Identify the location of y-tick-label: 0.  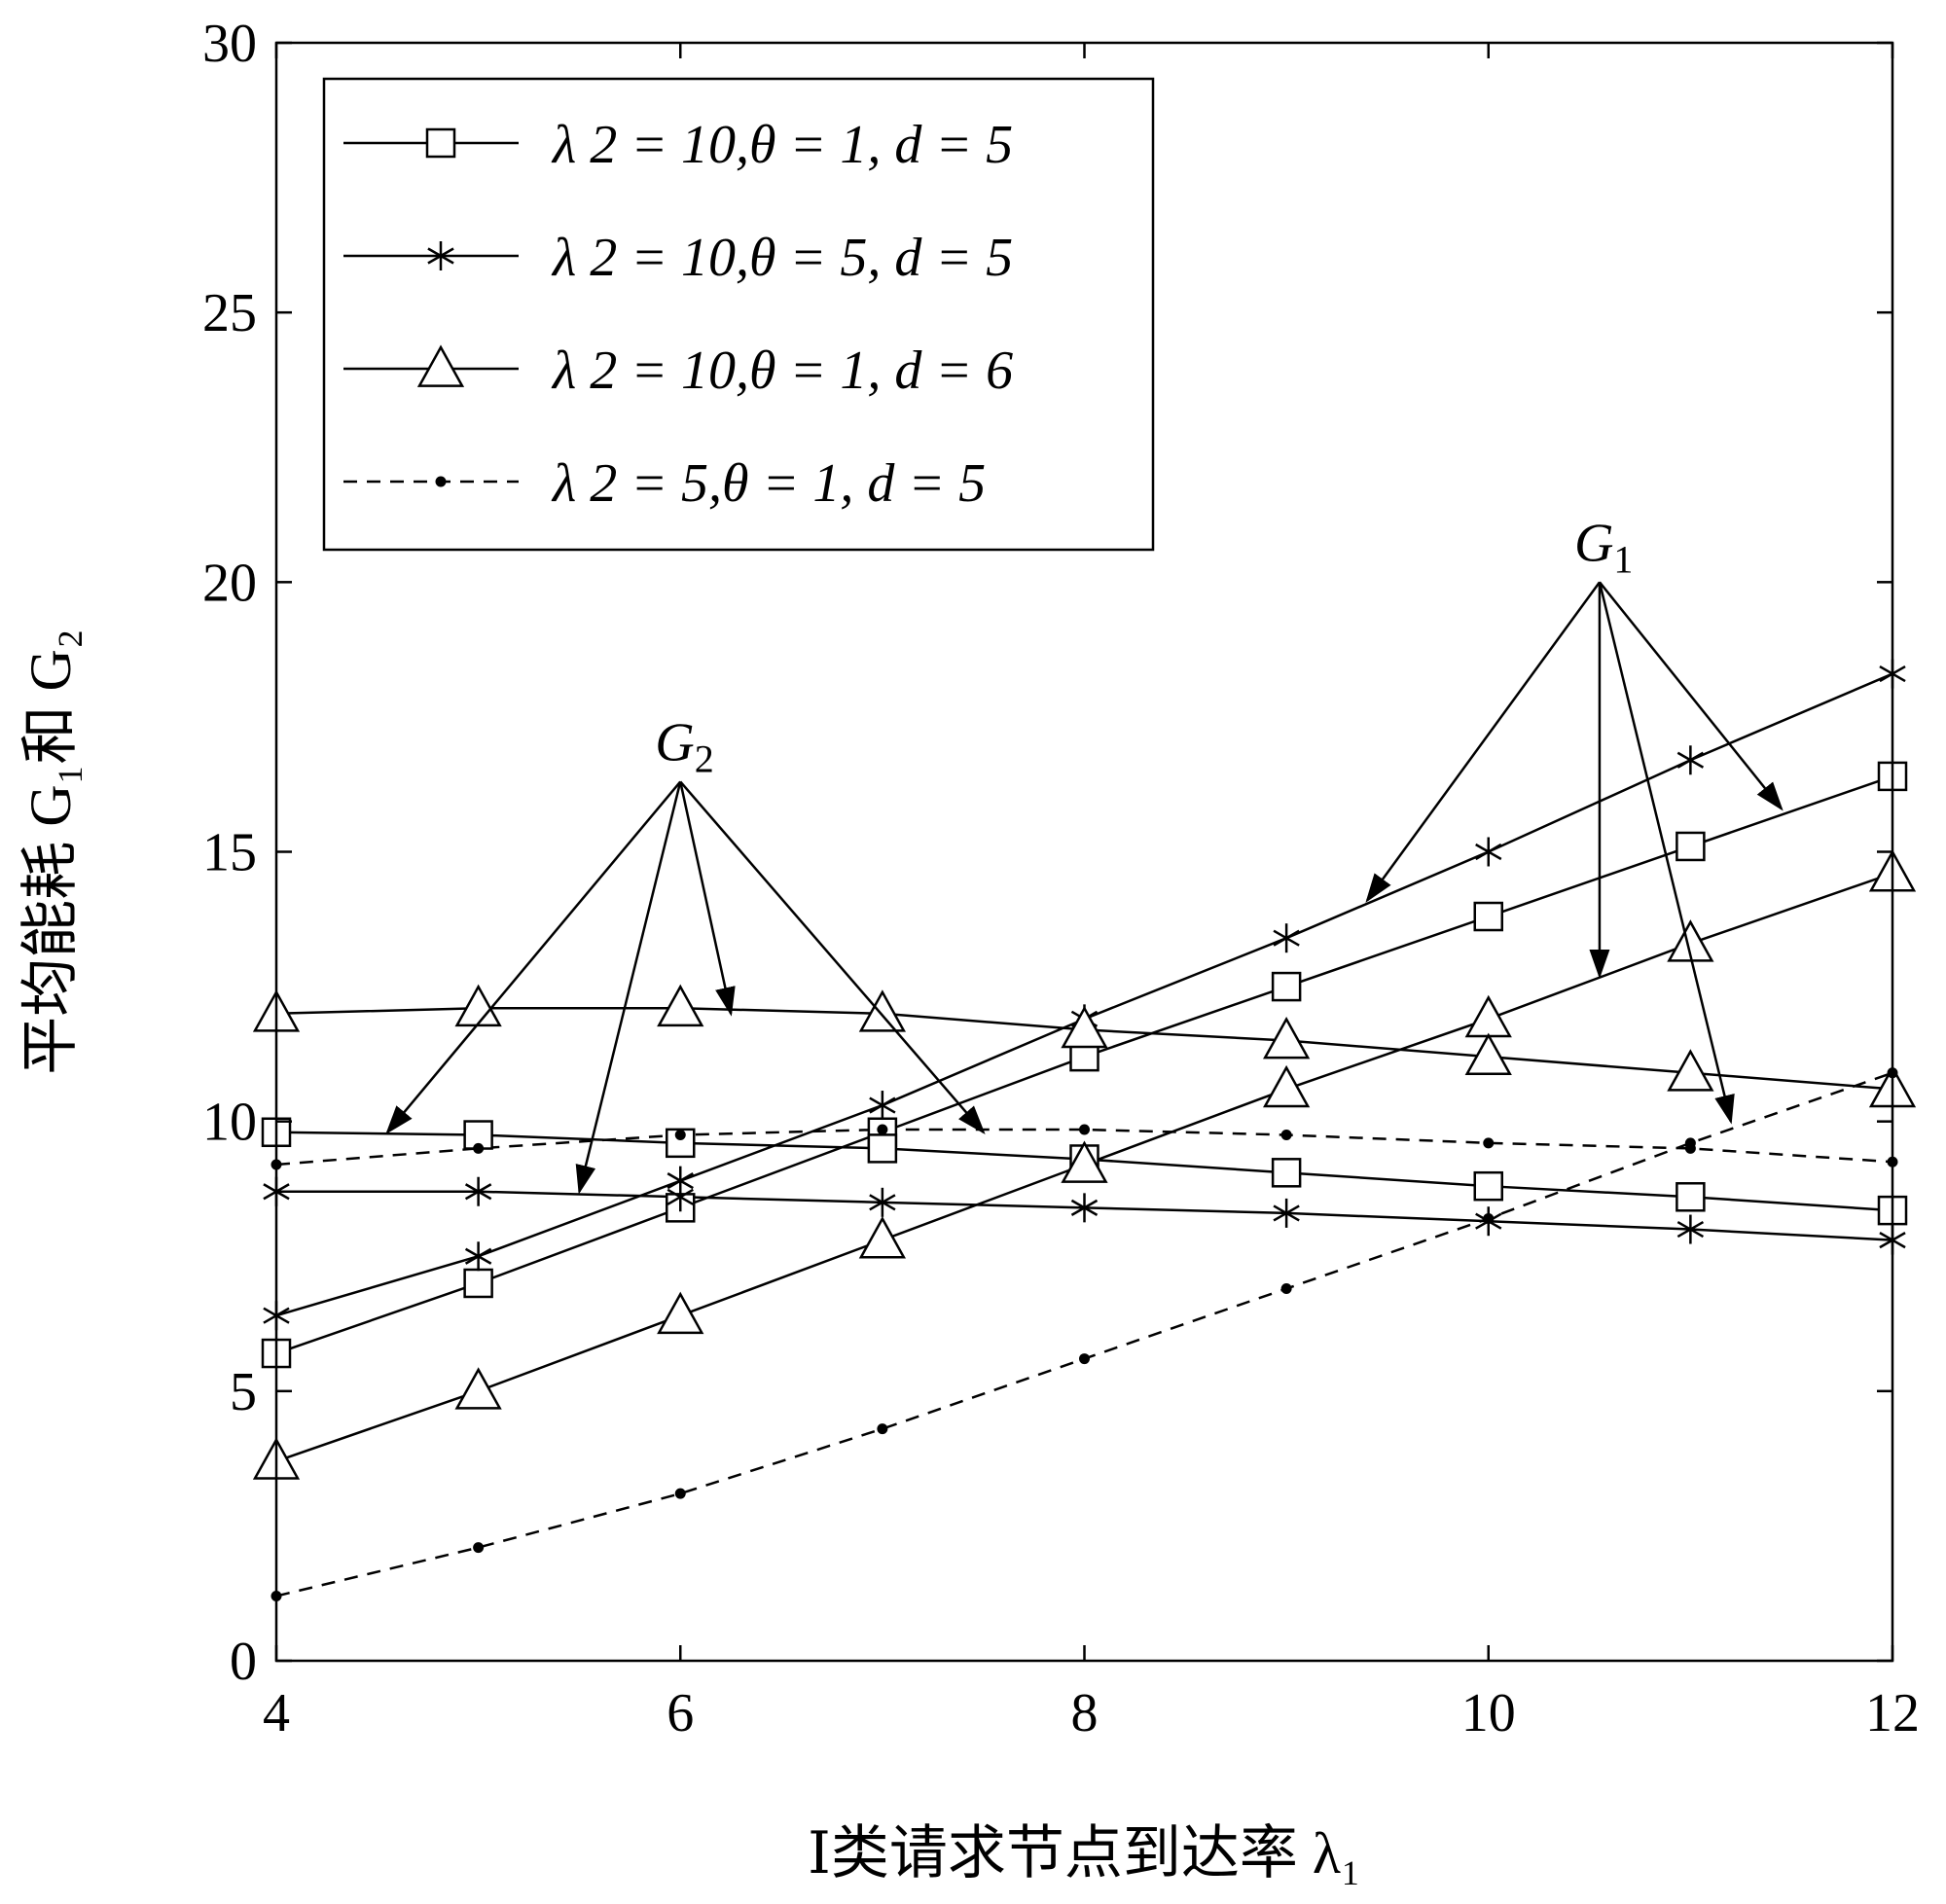
(243, 1662).